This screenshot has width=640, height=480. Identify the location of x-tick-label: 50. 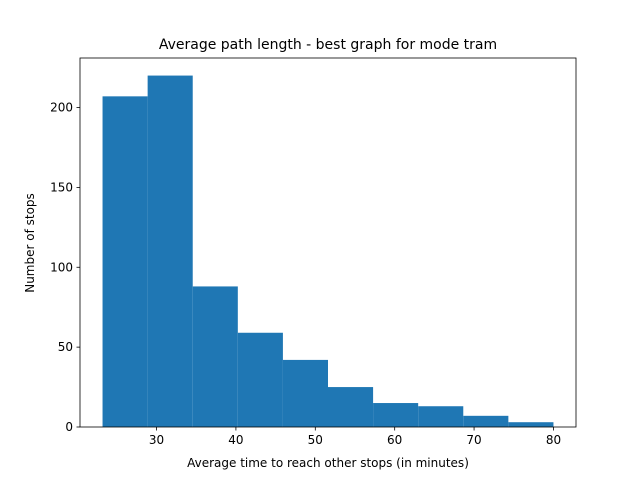
(315, 440).